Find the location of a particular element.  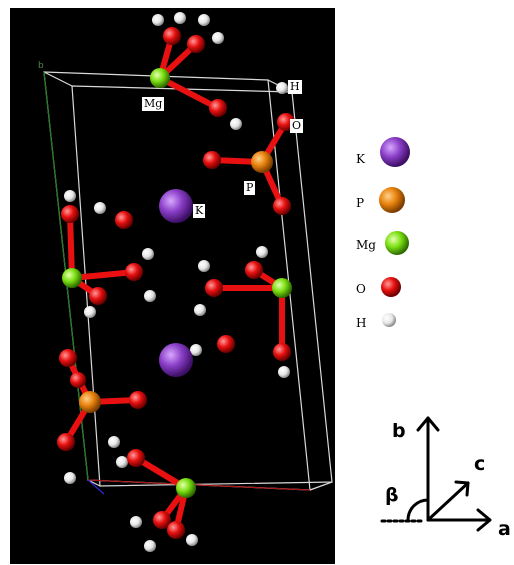

legend-label-mg: Mg is located at coordinates (366, 245).